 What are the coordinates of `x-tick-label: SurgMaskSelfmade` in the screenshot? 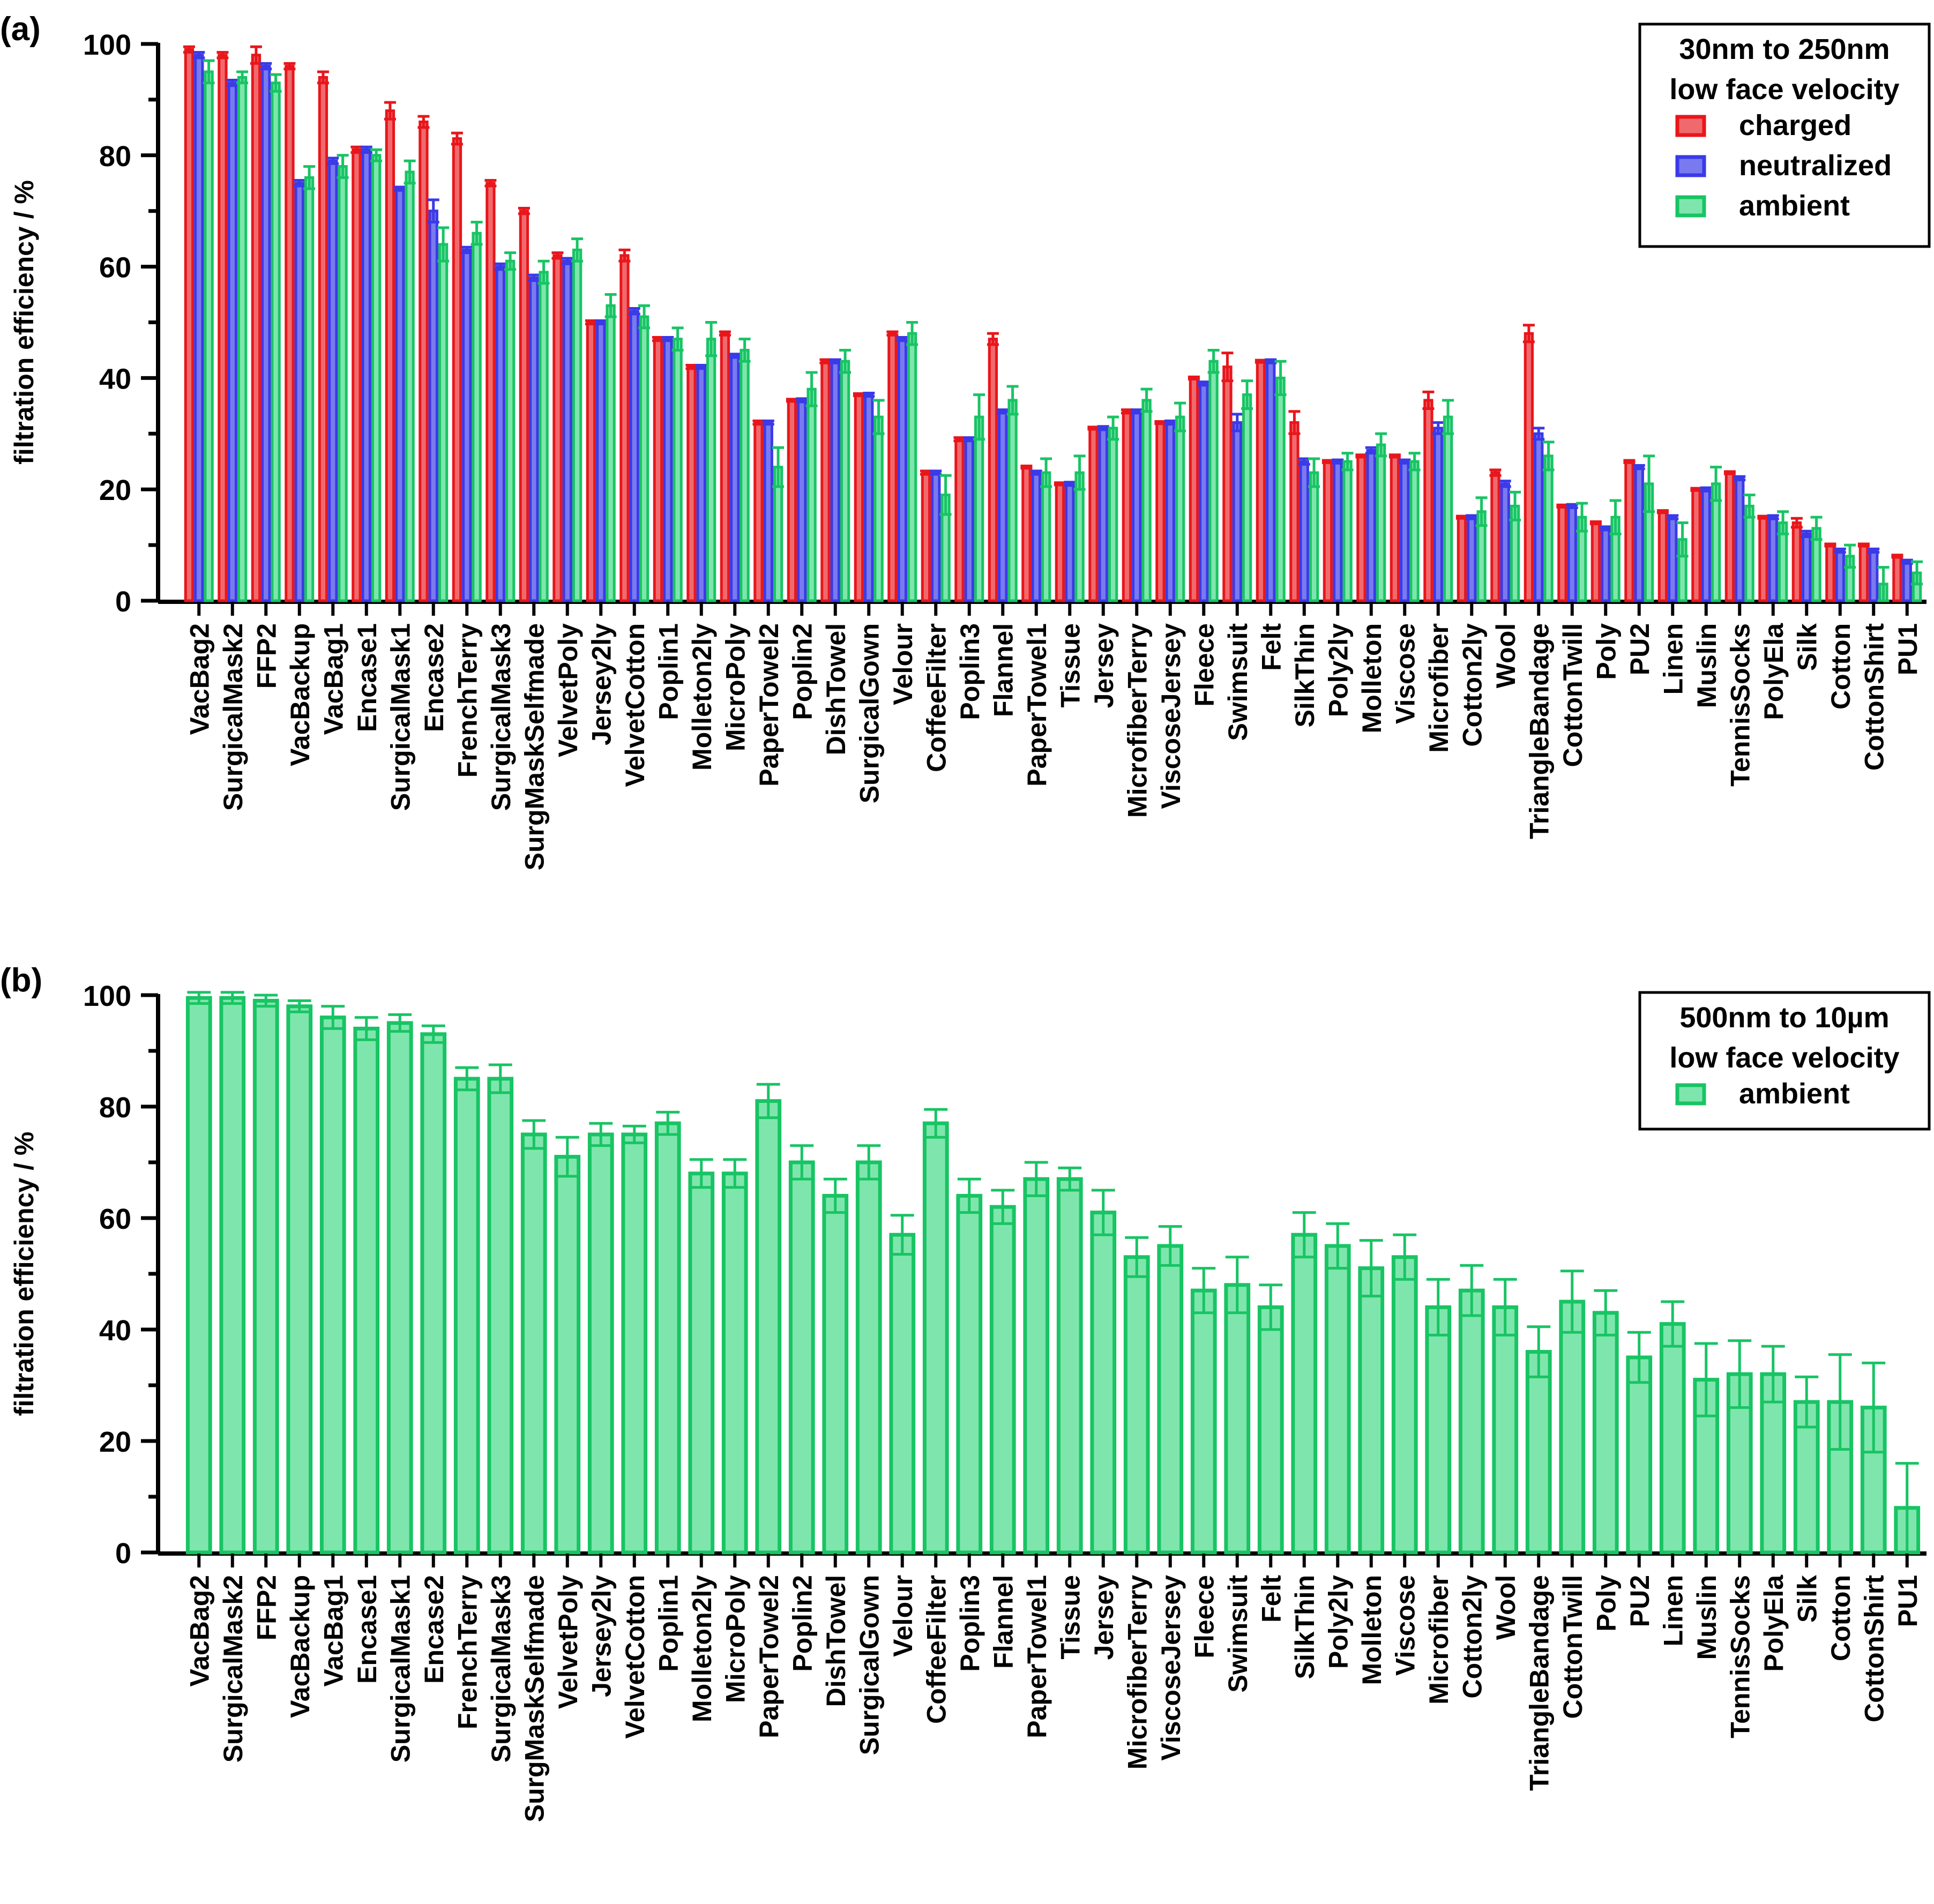 It's located at (534, 747).